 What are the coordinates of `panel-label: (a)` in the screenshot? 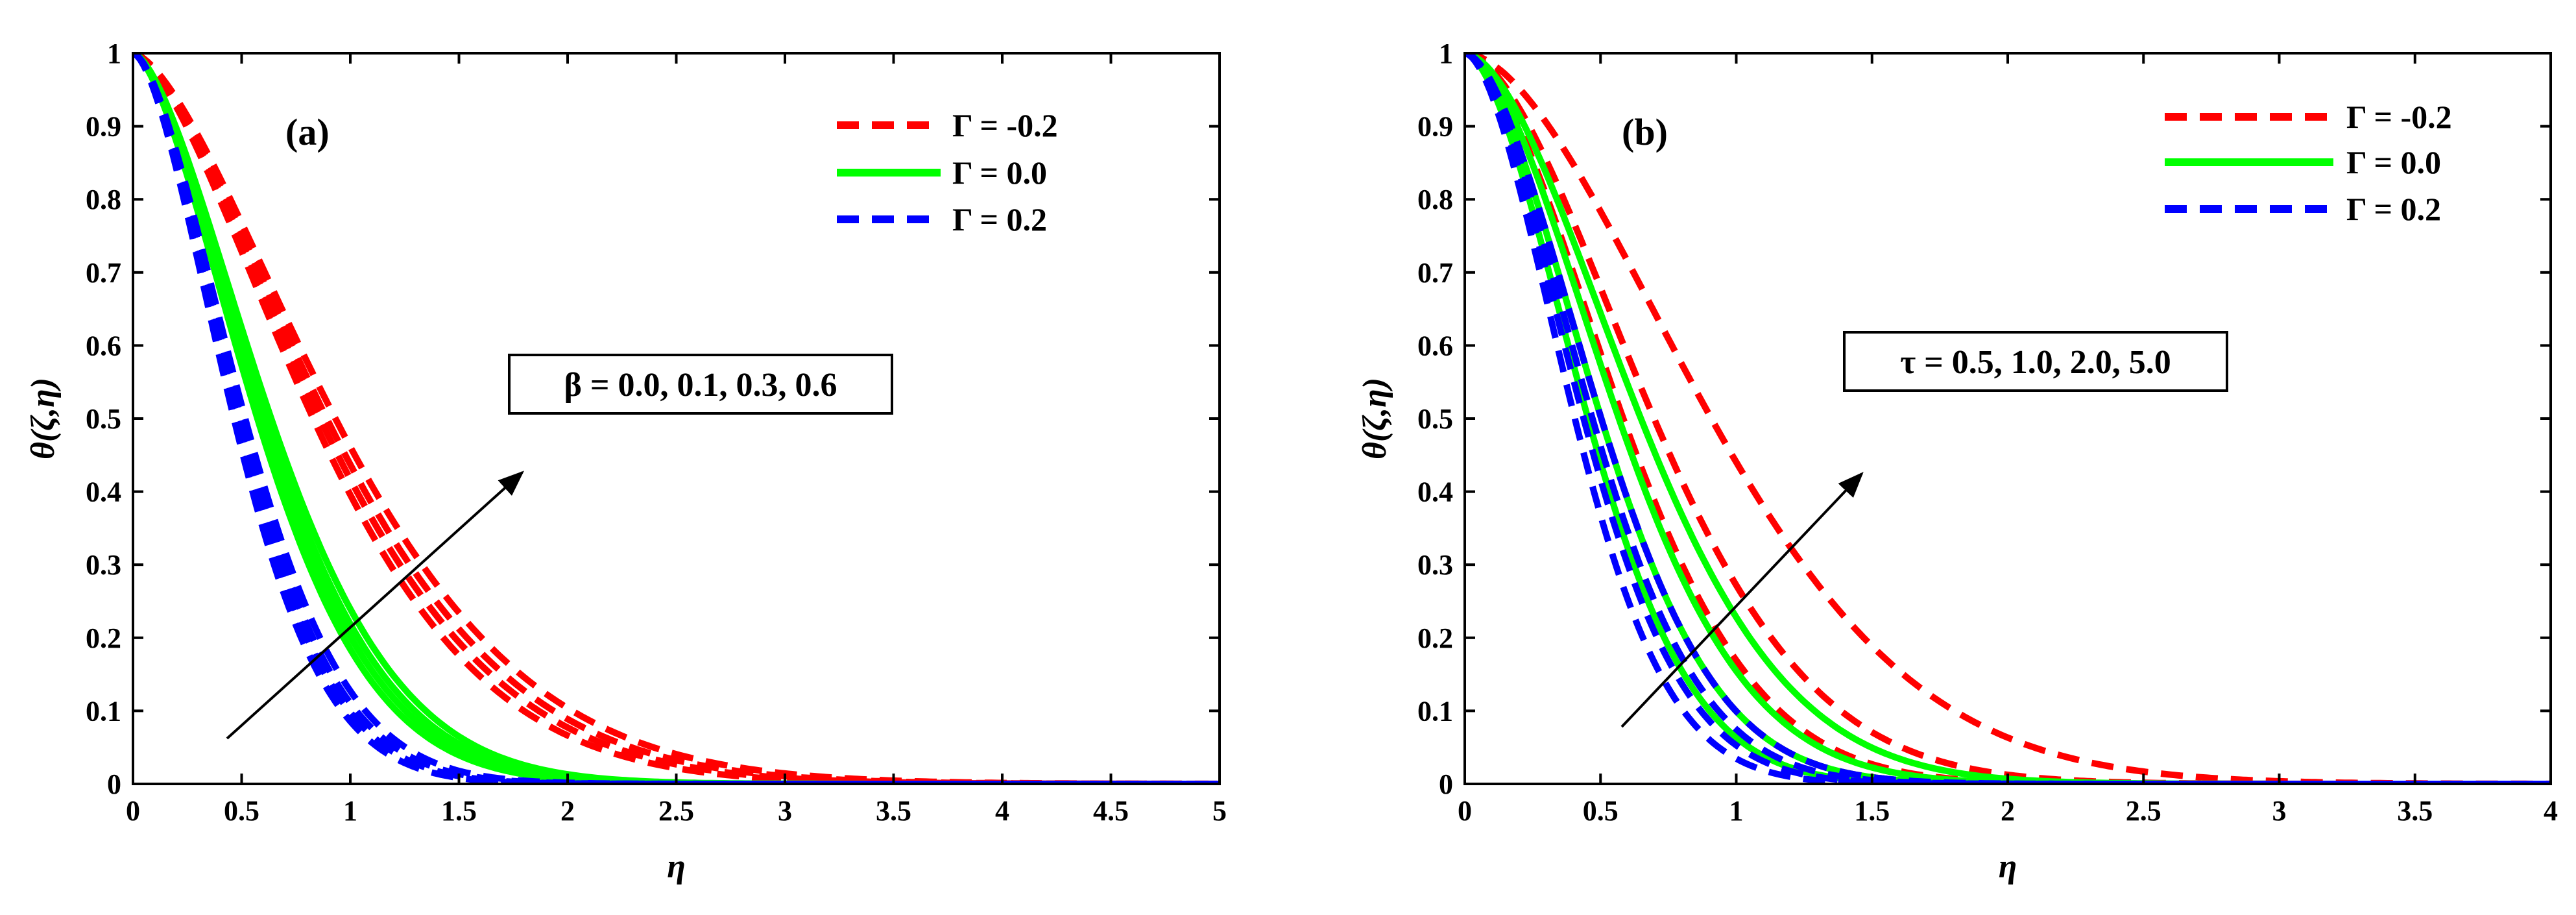 It's located at (307, 132).